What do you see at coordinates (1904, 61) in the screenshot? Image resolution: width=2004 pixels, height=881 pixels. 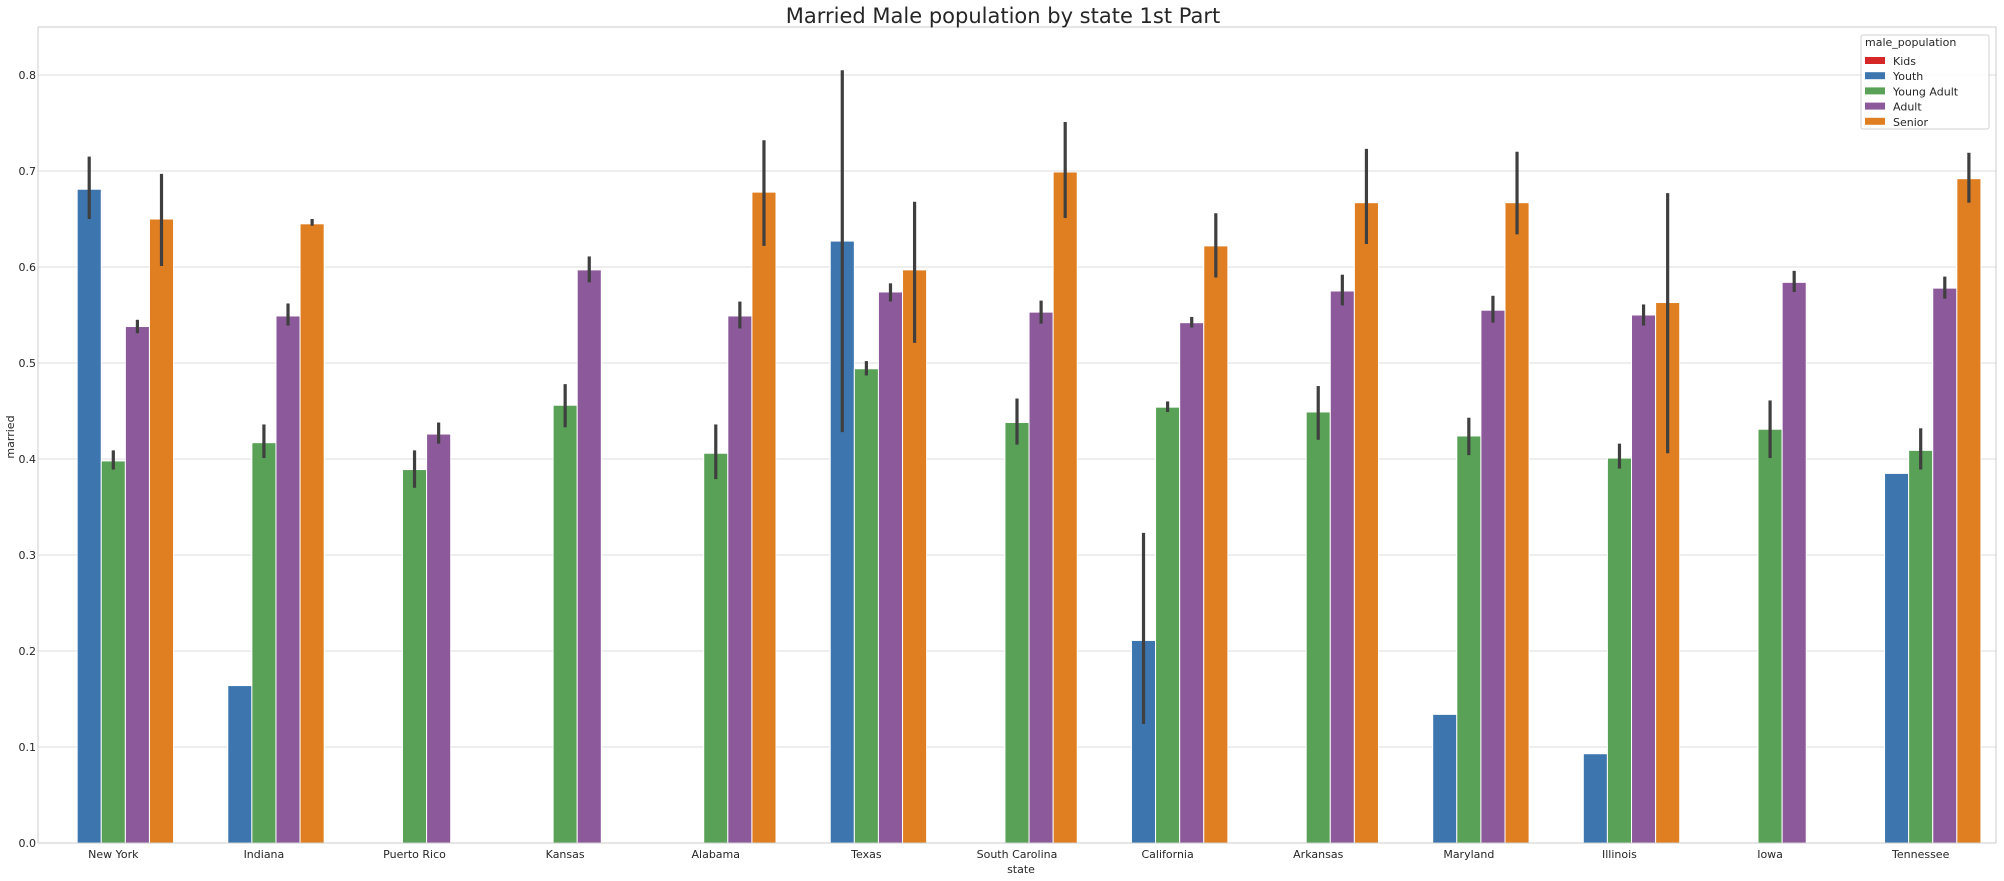 I see `legend-entry: Kids` at bounding box center [1904, 61].